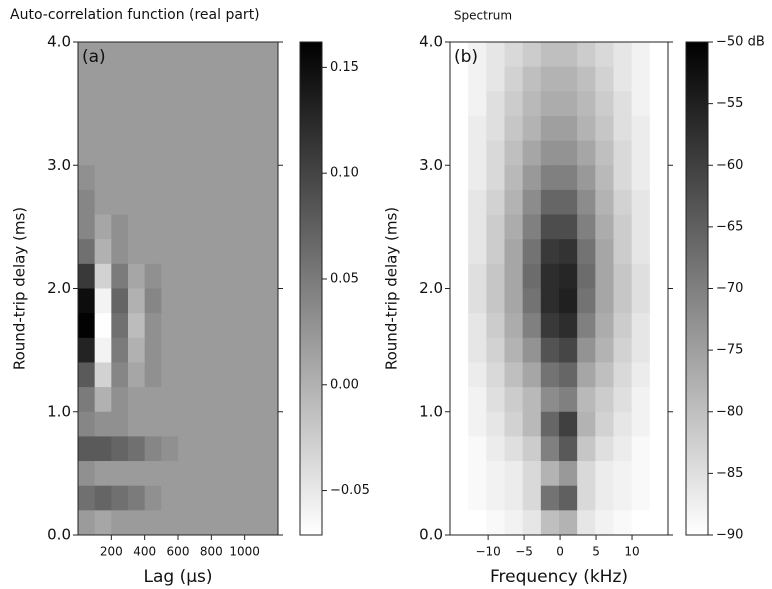  I want to click on y-tick-label: 1.0, so click(431, 411).